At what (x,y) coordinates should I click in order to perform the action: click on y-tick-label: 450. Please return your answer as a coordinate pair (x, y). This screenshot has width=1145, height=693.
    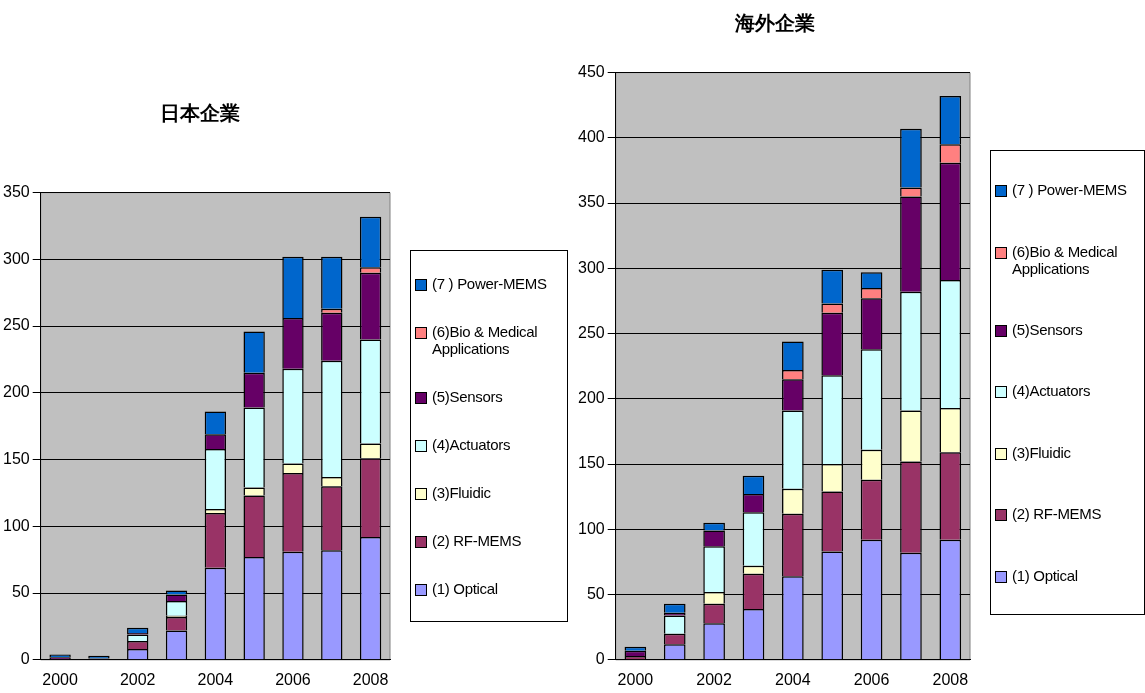
    Looking at the image, I should click on (591, 72).